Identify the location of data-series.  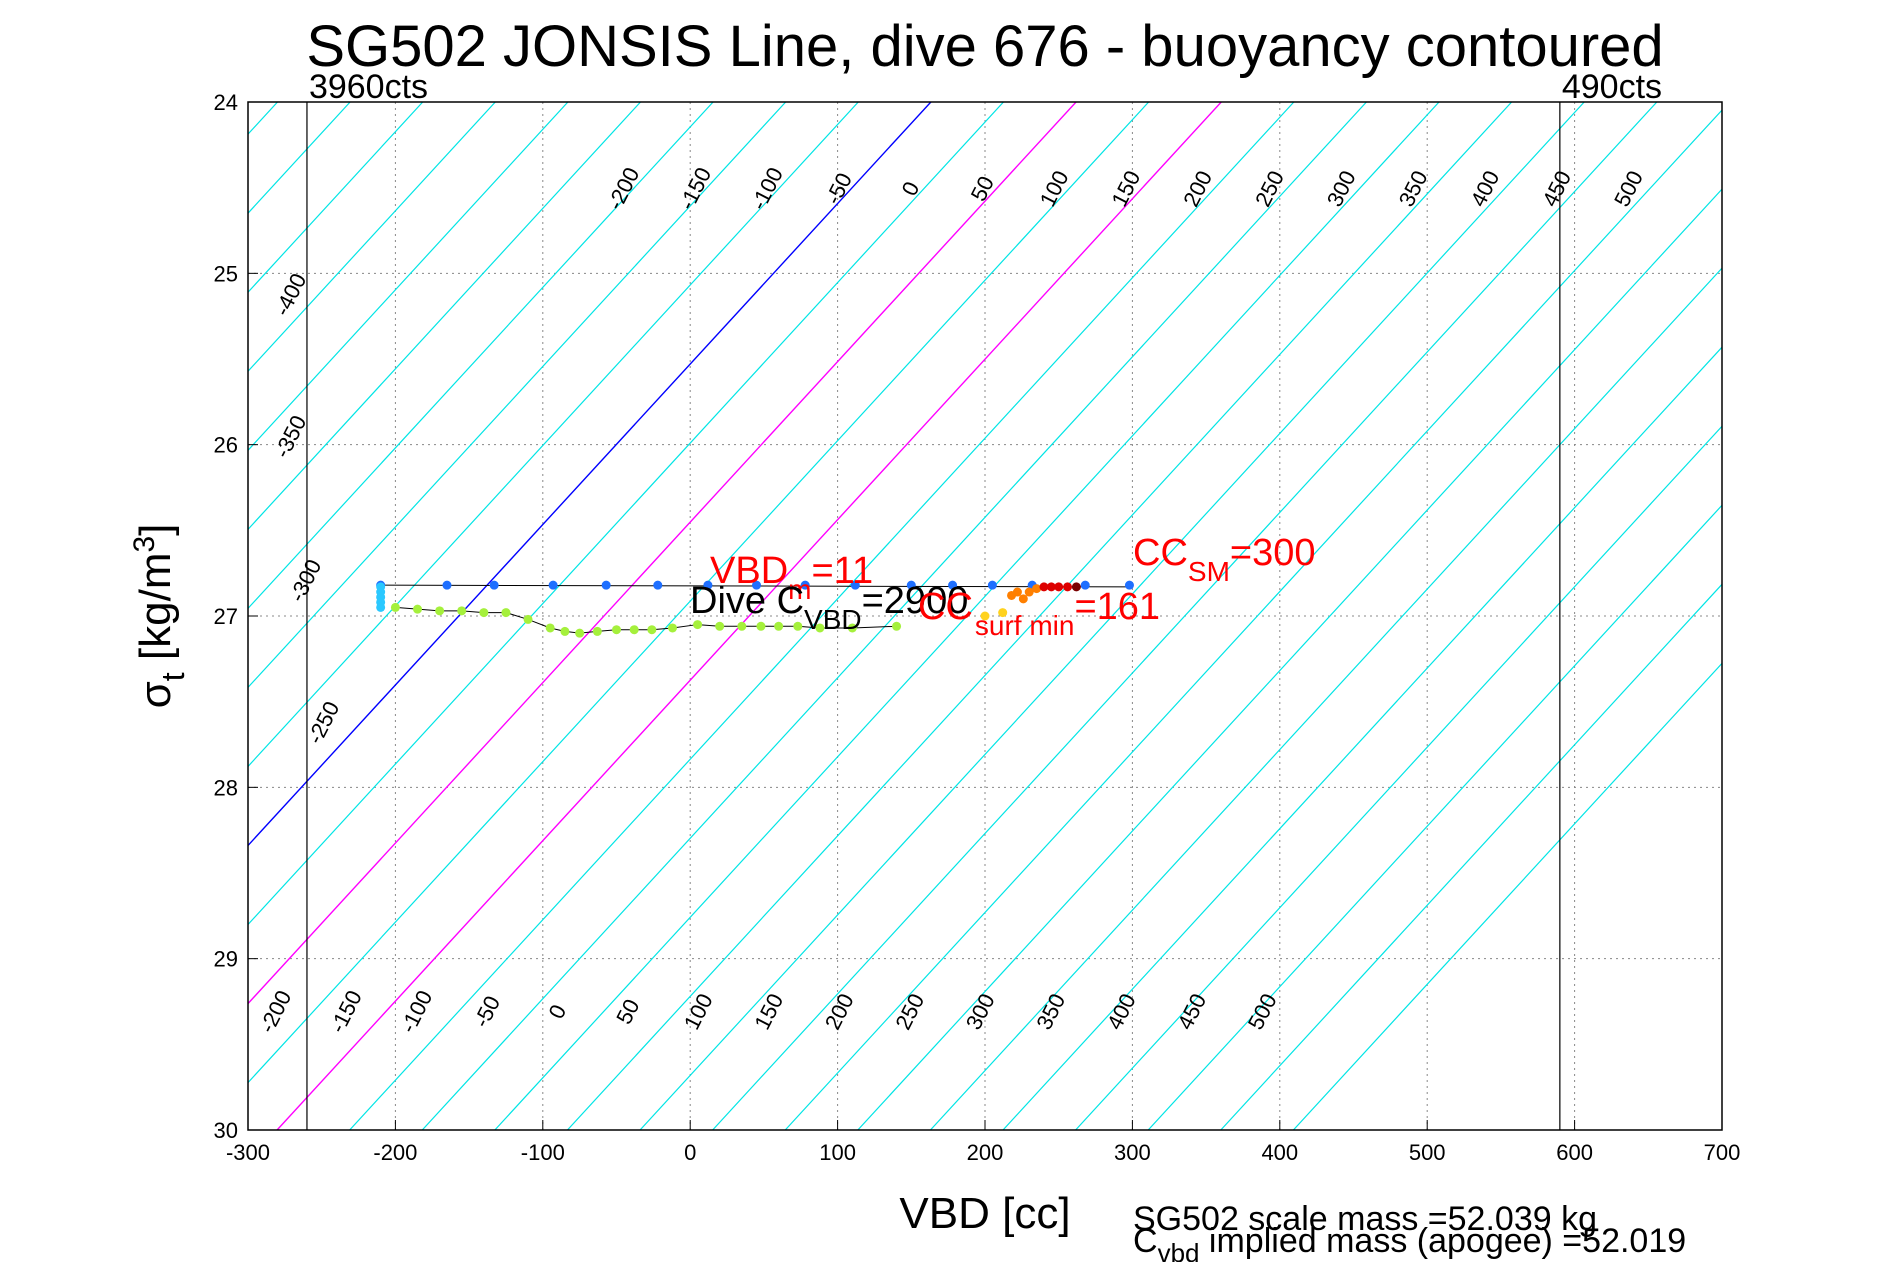
(755, 609).